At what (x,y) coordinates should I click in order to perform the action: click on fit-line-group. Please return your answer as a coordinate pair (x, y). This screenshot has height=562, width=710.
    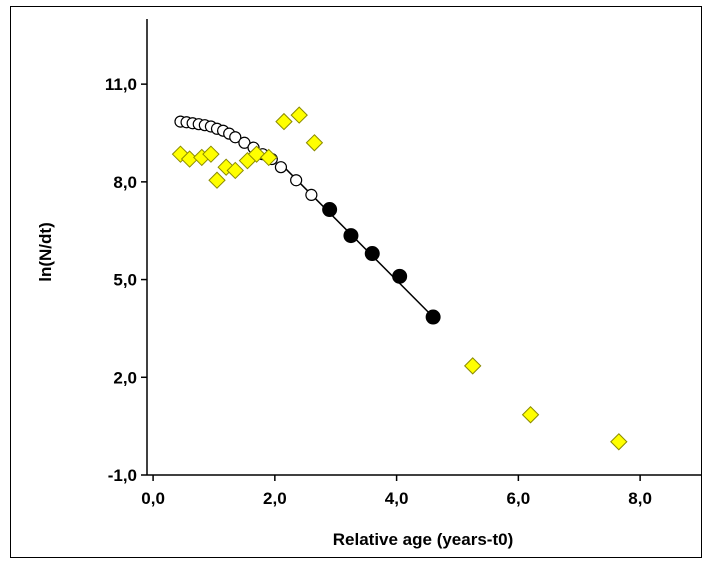
    Looking at the image, I should click on (357, 240).